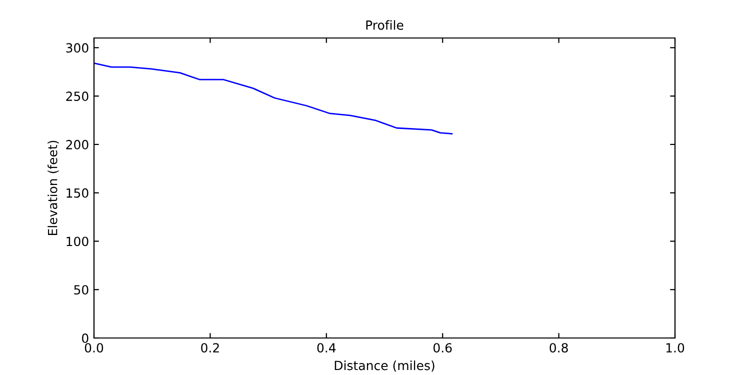 The width and height of the screenshot is (750, 375). Describe the element at coordinates (94, 348) in the screenshot. I see `x-tick-label: 0.0` at that location.